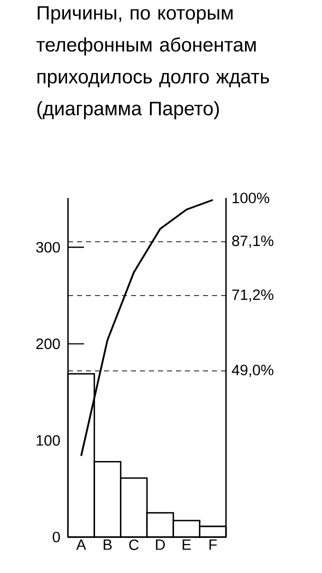  I want to click on x-tick-label: B, so click(108, 545).